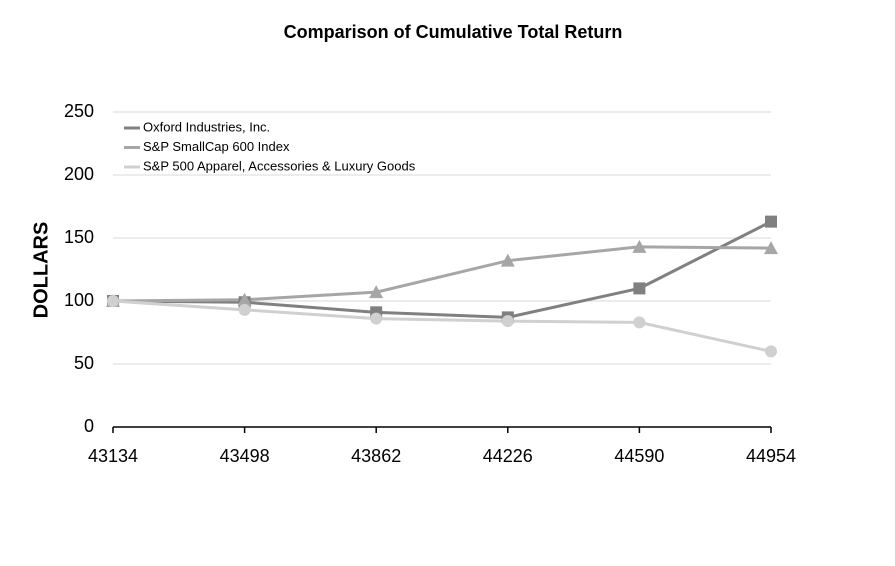 Image resolution: width=895 pixels, height=566 pixels. What do you see at coordinates (453, 32) in the screenshot?
I see `chart-title: Comparison of Cumulative Total Return` at bounding box center [453, 32].